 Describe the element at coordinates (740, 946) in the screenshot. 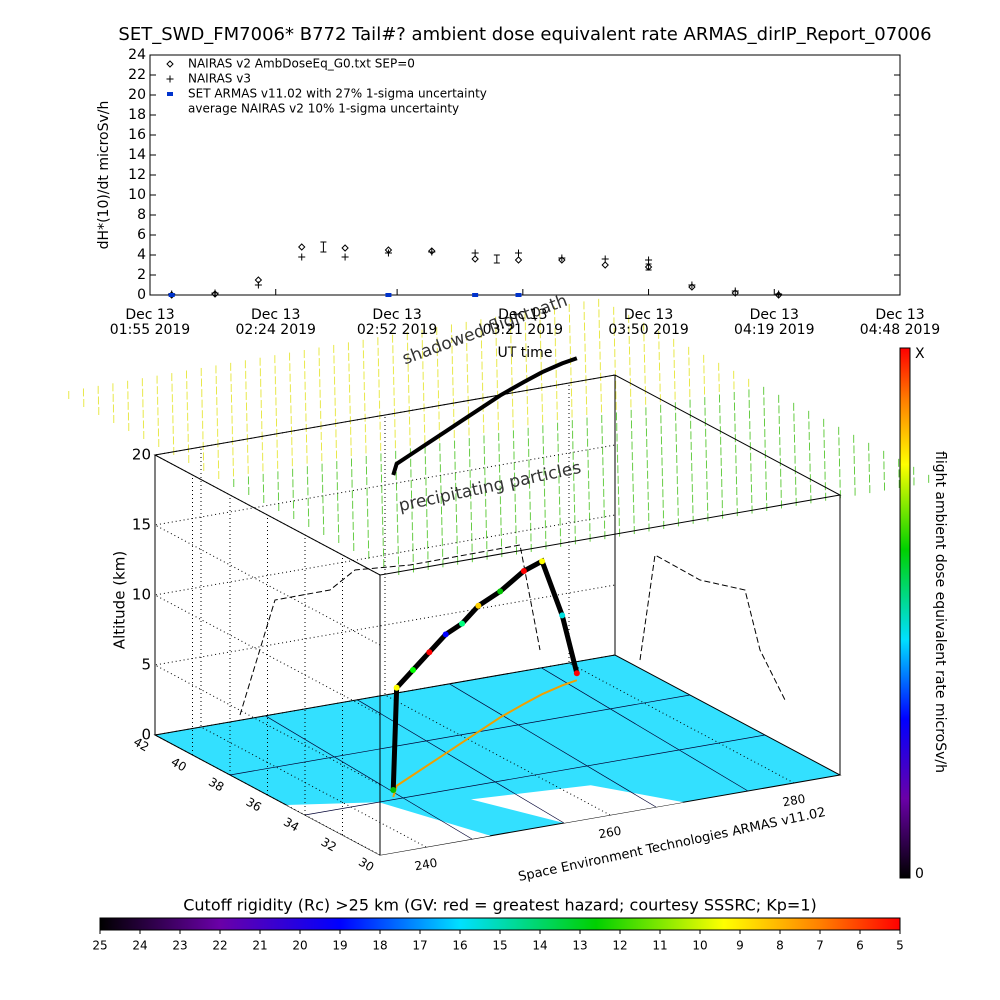

I see `colorbar-tick-label: 9` at that location.